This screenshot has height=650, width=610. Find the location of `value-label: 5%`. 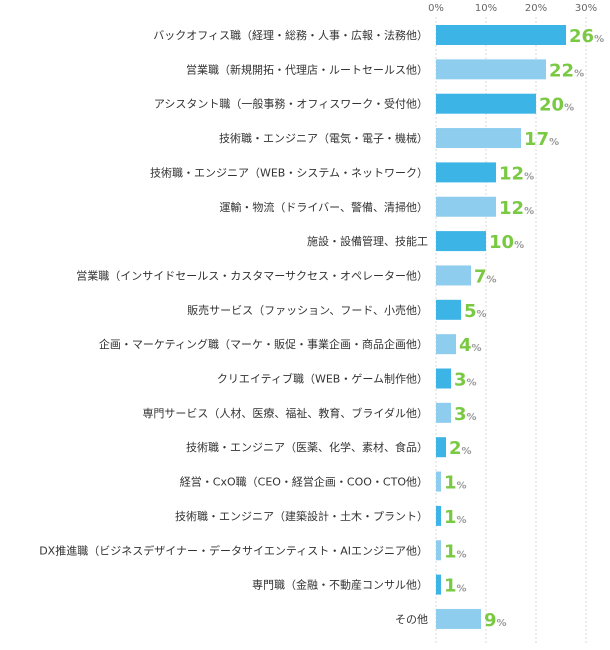

value-label: 5% is located at coordinates (475, 311).